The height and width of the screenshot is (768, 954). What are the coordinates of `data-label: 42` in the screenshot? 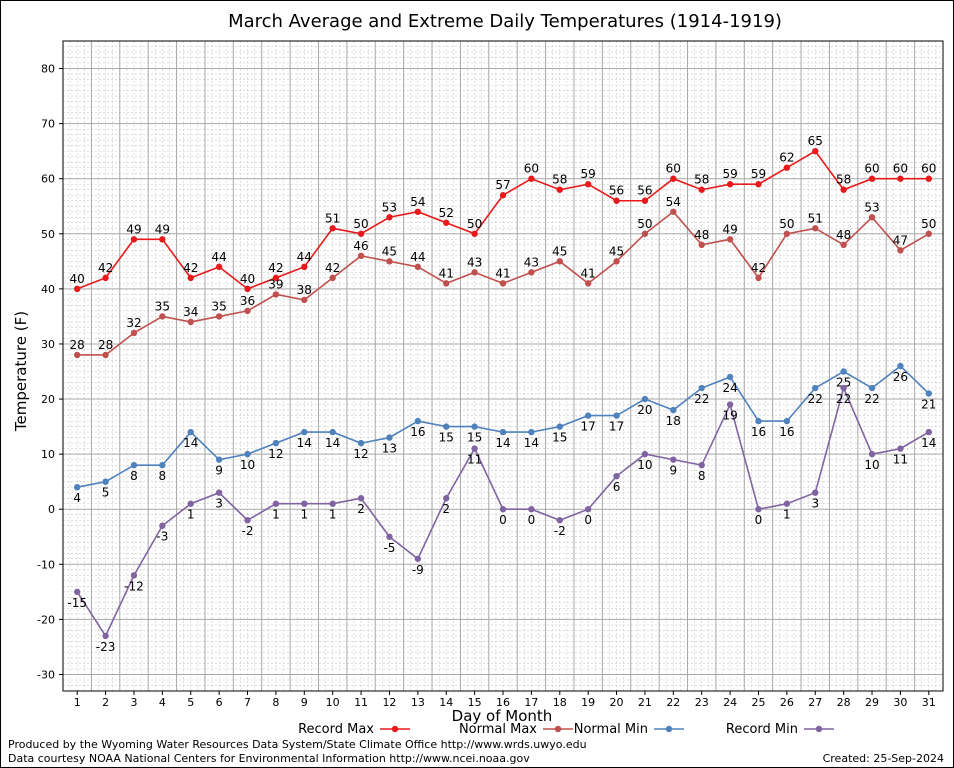 It's located at (190, 268).